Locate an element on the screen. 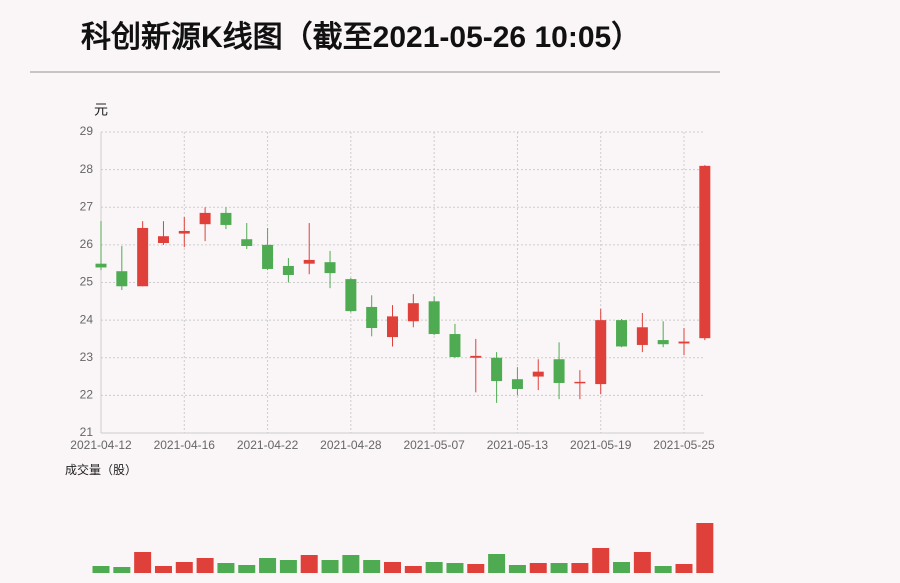 This screenshot has height=583, width=900. x-tick-label: 2021-05-19 is located at coordinates (601, 445).